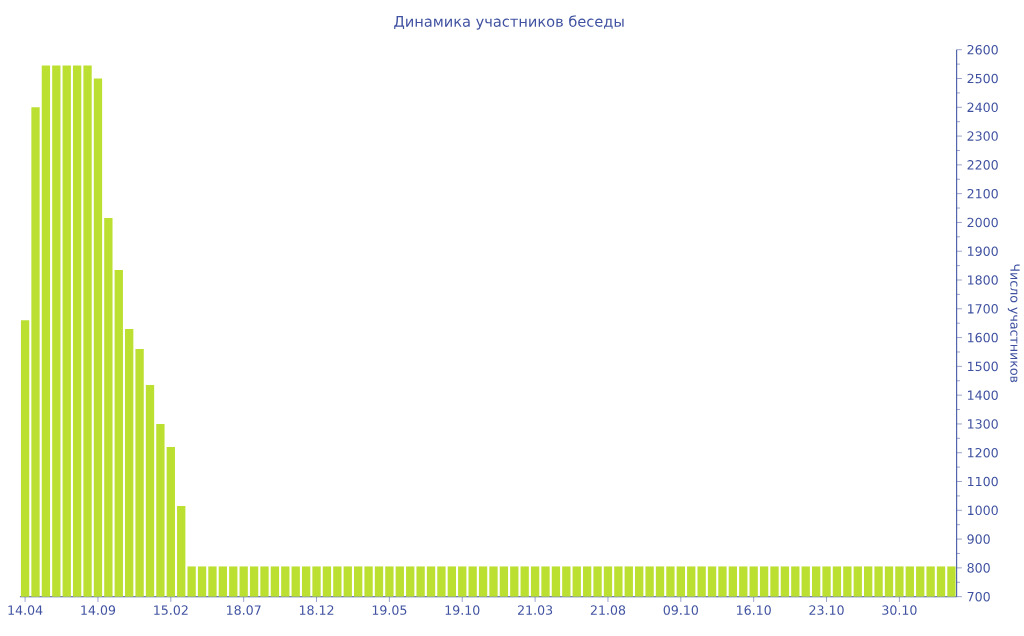  What do you see at coordinates (983, 366) in the screenshot?
I see `y-tick-label: 1500` at bounding box center [983, 366].